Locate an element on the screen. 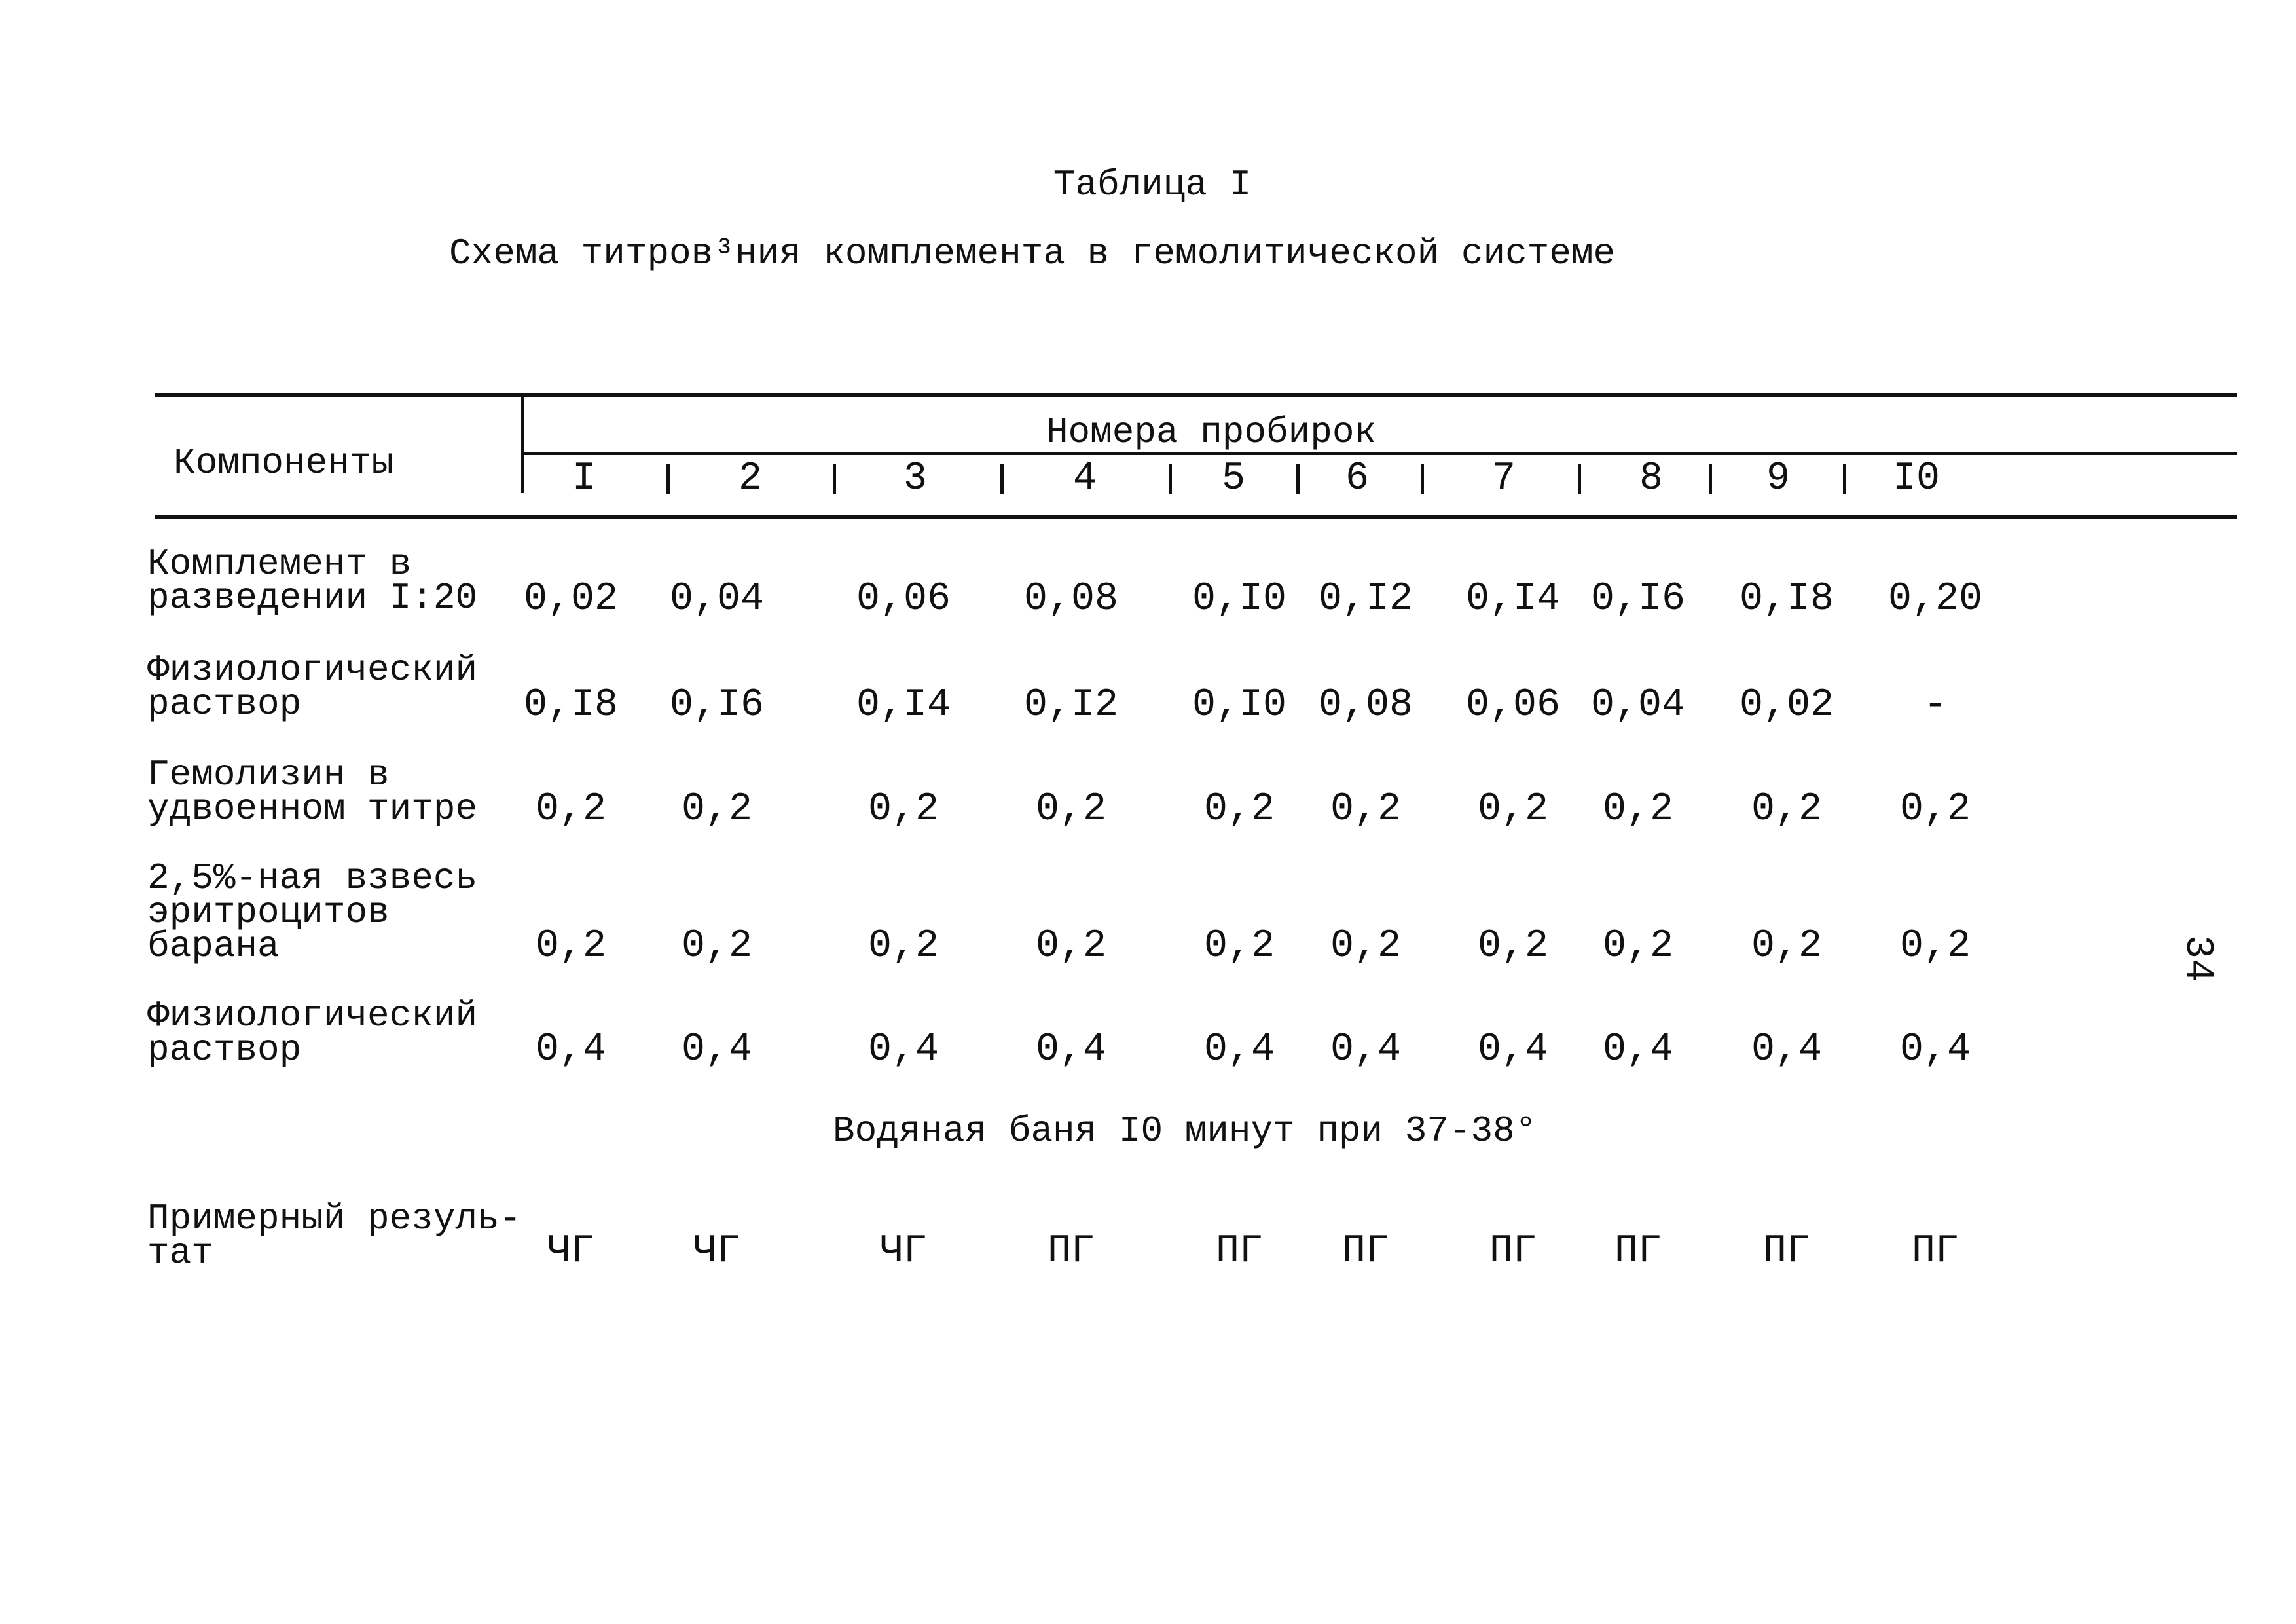 The width and height of the screenshot is (2296, 1624). row-label-line: разведении I:20 is located at coordinates (312, 598).